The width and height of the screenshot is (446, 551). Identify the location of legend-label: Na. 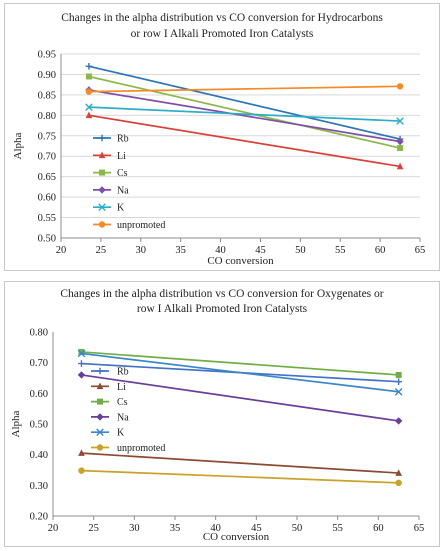
(123, 417).